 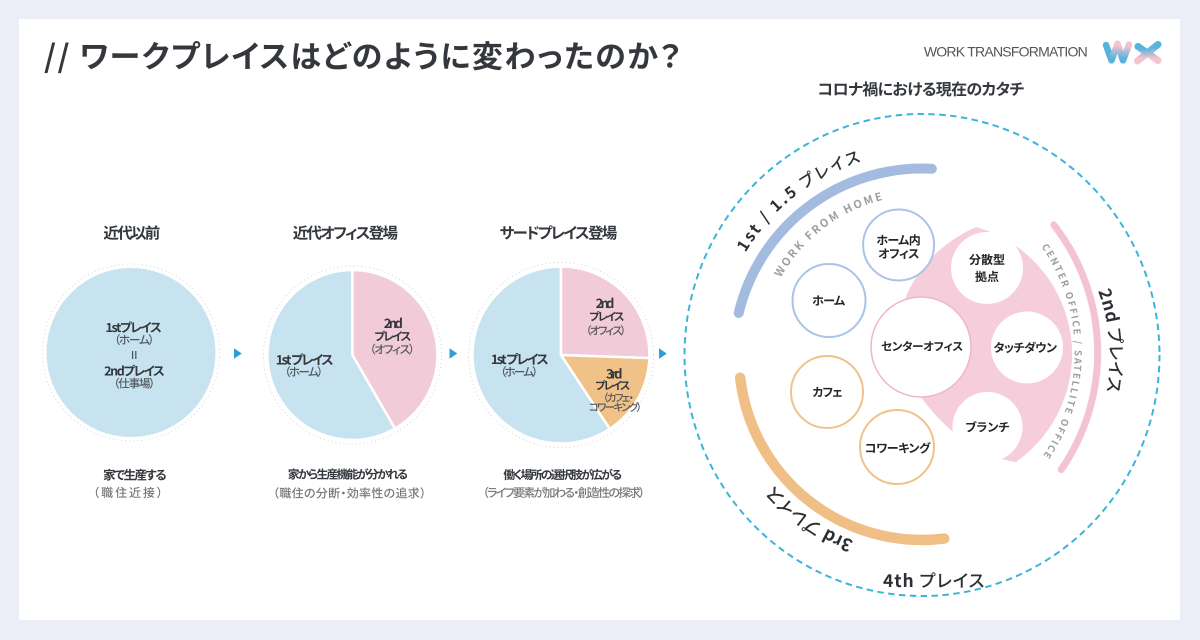 I want to click on svg-text: （職住近接）, so click(x=129, y=492).